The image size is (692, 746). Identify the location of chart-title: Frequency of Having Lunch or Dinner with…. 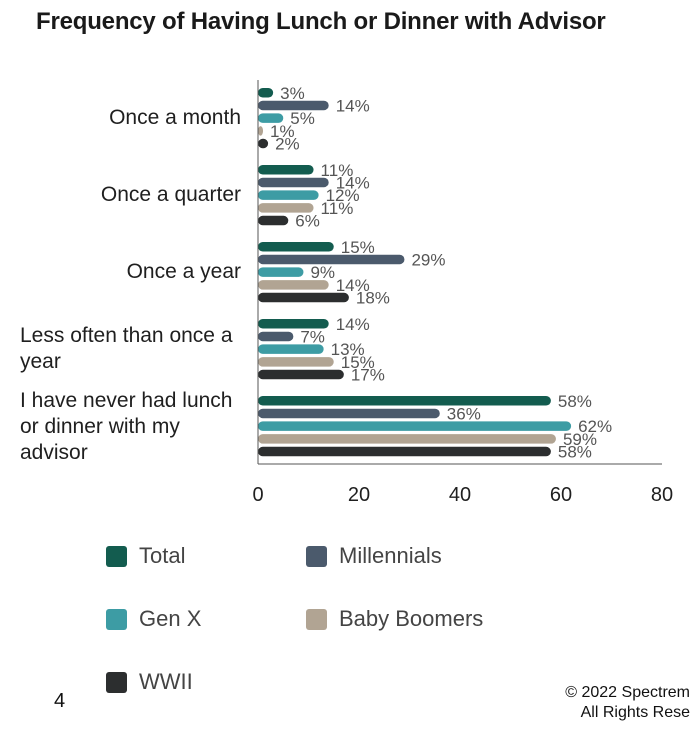
(321, 21).